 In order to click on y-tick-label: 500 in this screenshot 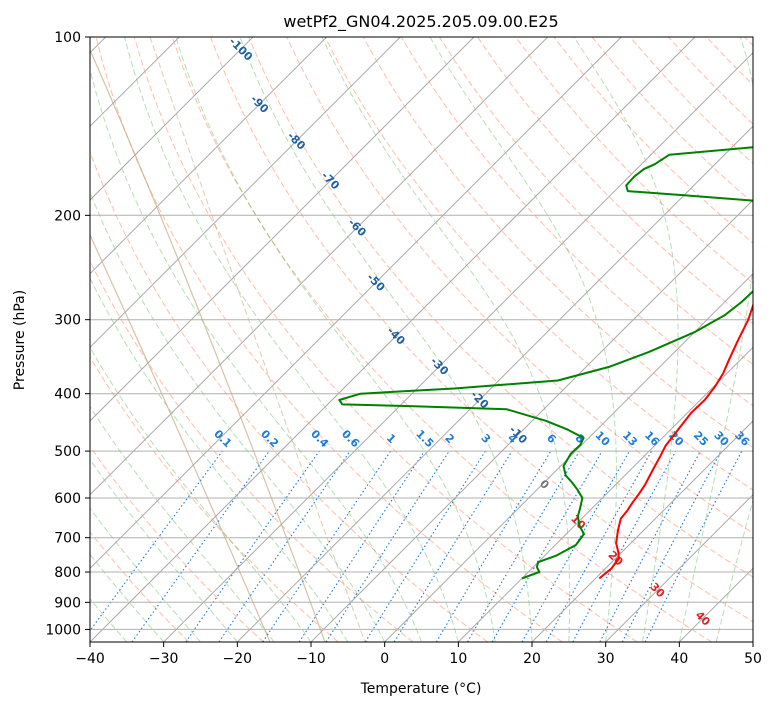, I will do `click(67, 452)`.